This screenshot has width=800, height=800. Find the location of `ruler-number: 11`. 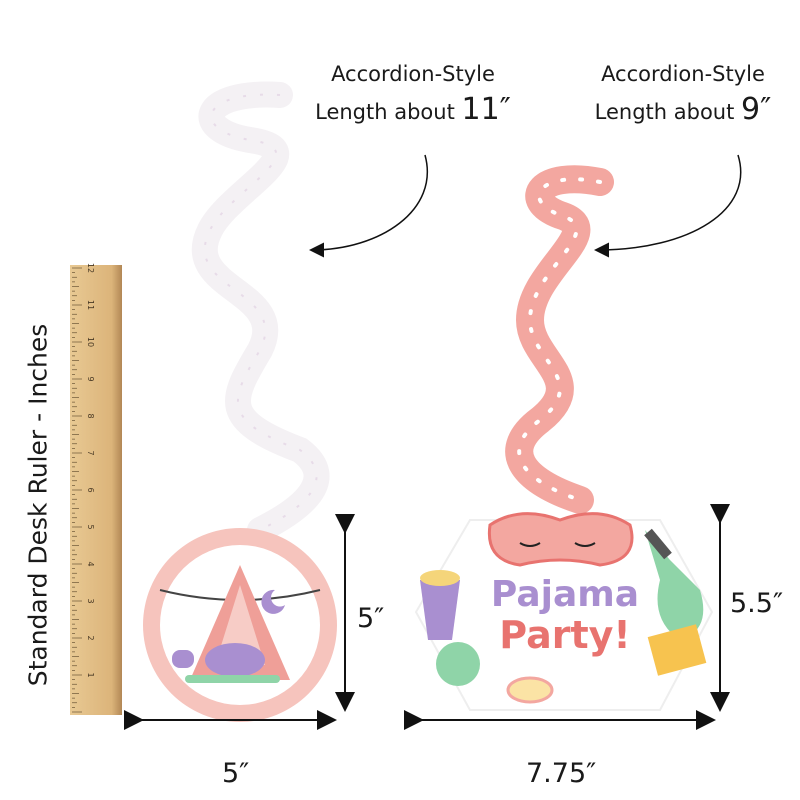

ruler-number: 11 is located at coordinates (90, 305).